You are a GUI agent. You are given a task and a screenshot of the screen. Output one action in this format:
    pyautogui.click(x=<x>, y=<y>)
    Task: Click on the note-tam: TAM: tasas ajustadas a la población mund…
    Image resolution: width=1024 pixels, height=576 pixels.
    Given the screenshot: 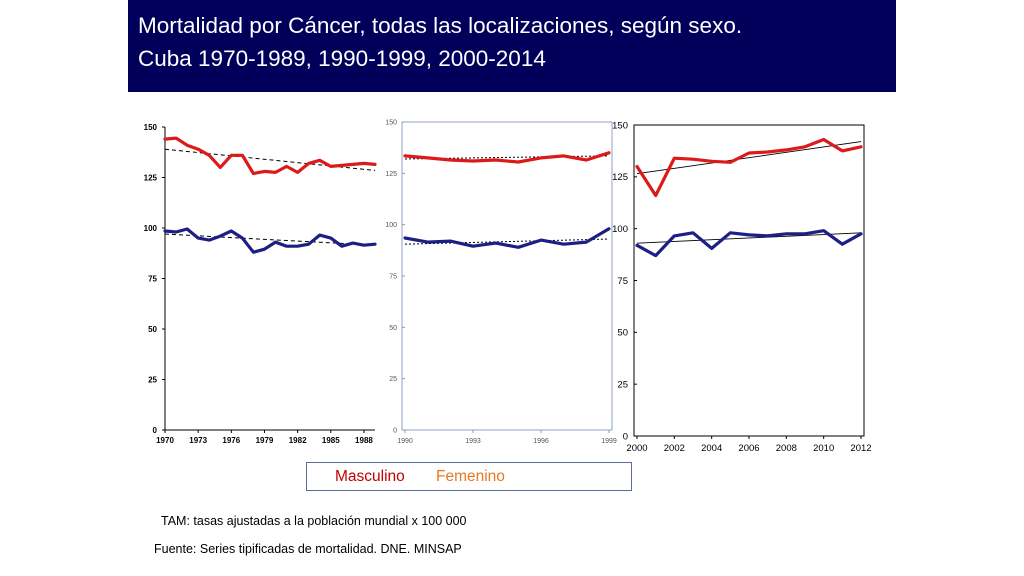 What is the action you would take?
    pyautogui.click(x=314, y=521)
    